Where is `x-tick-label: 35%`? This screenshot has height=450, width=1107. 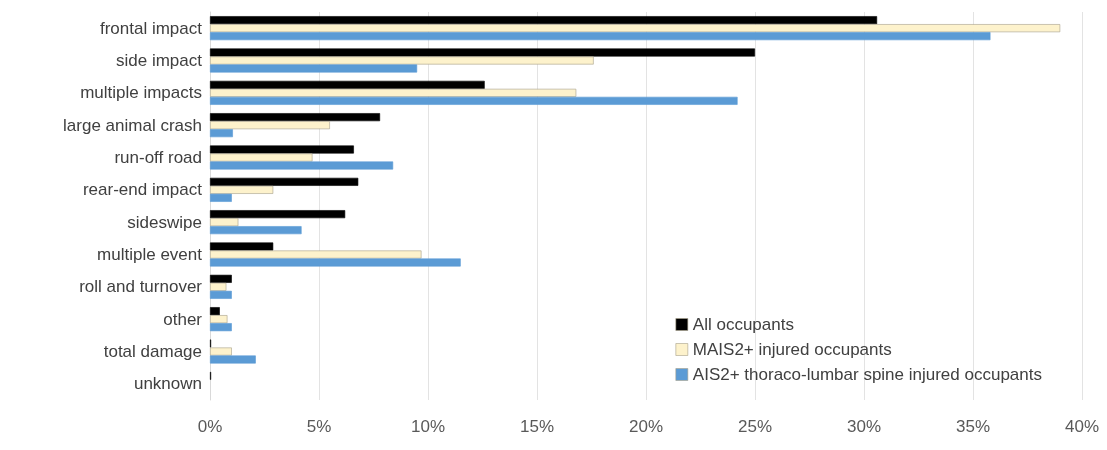 x-tick-label: 35% is located at coordinates (973, 426).